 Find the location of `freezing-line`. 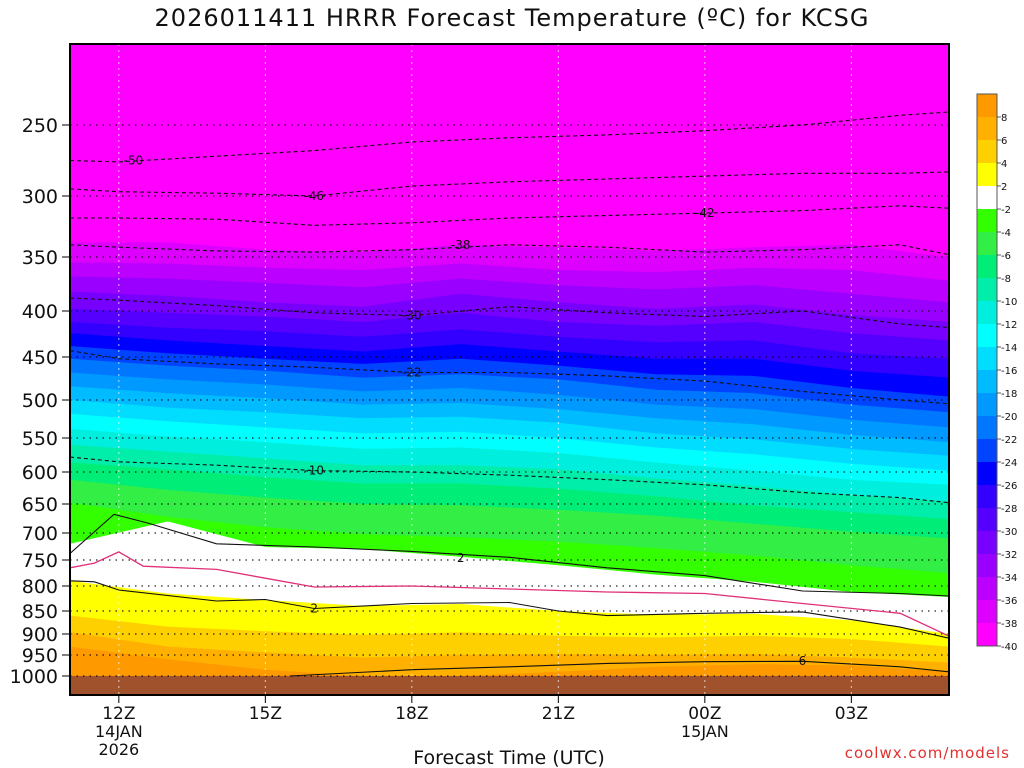

freezing-line is located at coordinates (509, 594).